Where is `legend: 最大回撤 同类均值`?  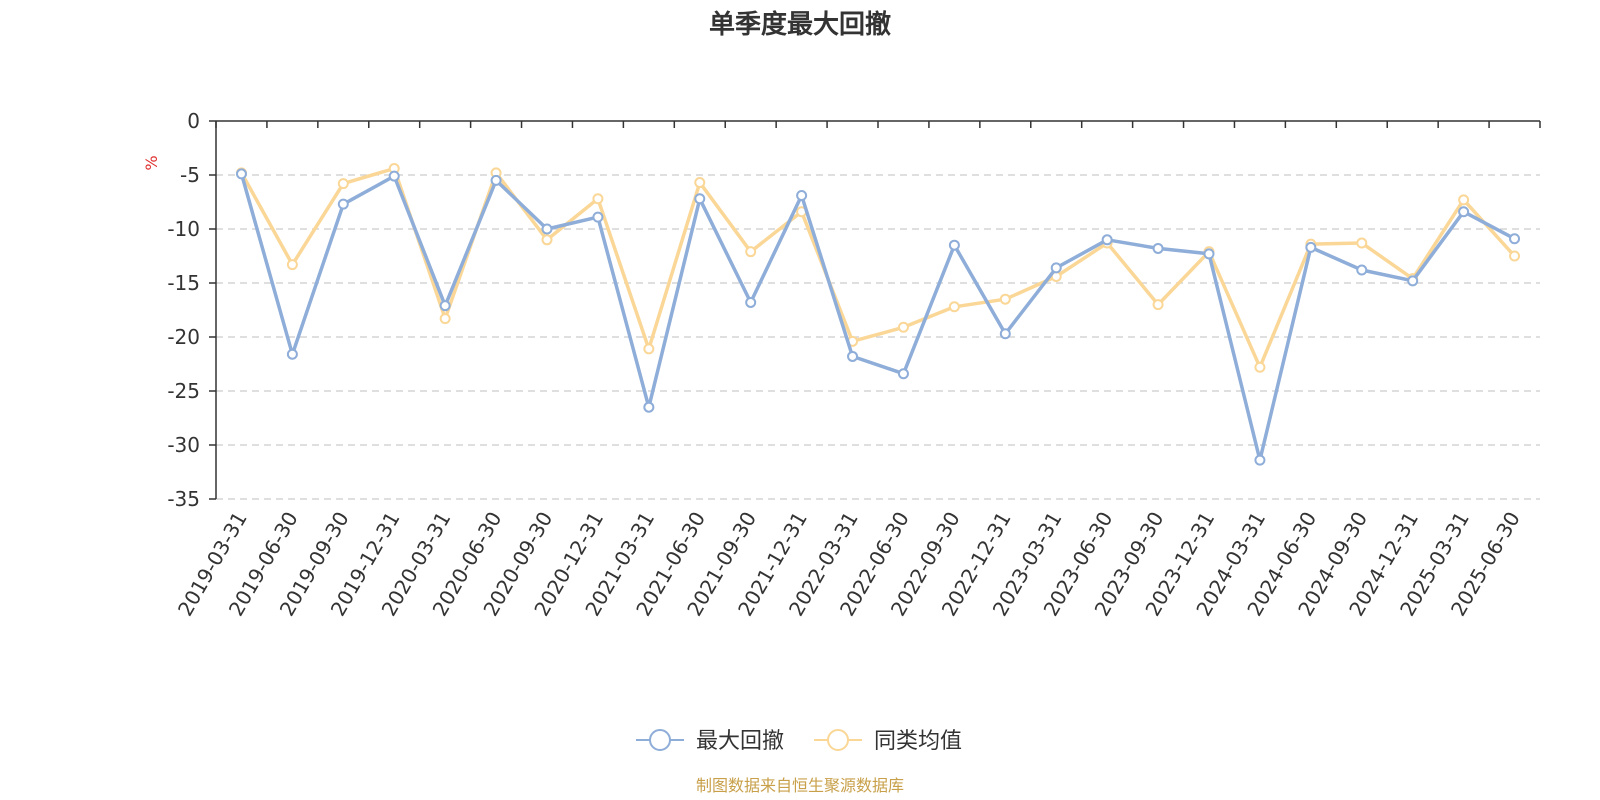
legend: 最大回撤 同类均值 is located at coordinates (799, 741).